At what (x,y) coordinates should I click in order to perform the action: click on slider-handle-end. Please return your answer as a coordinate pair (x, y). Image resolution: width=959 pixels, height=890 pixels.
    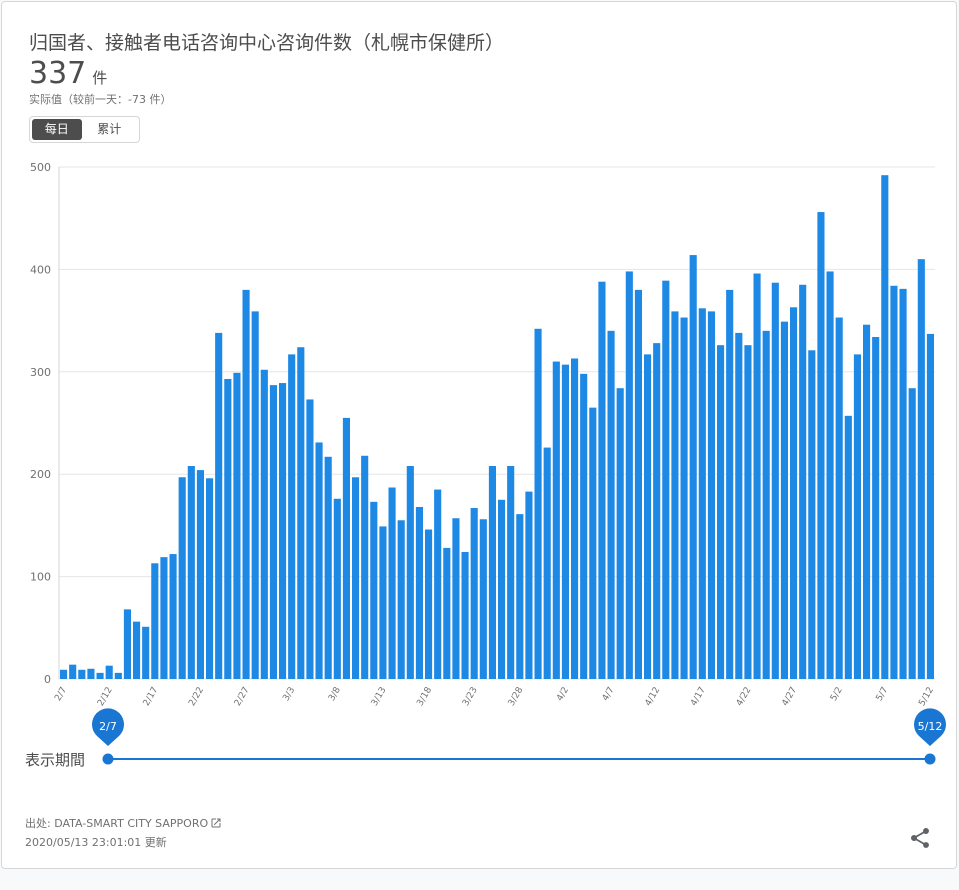
    Looking at the image, I should click on (930, 759).